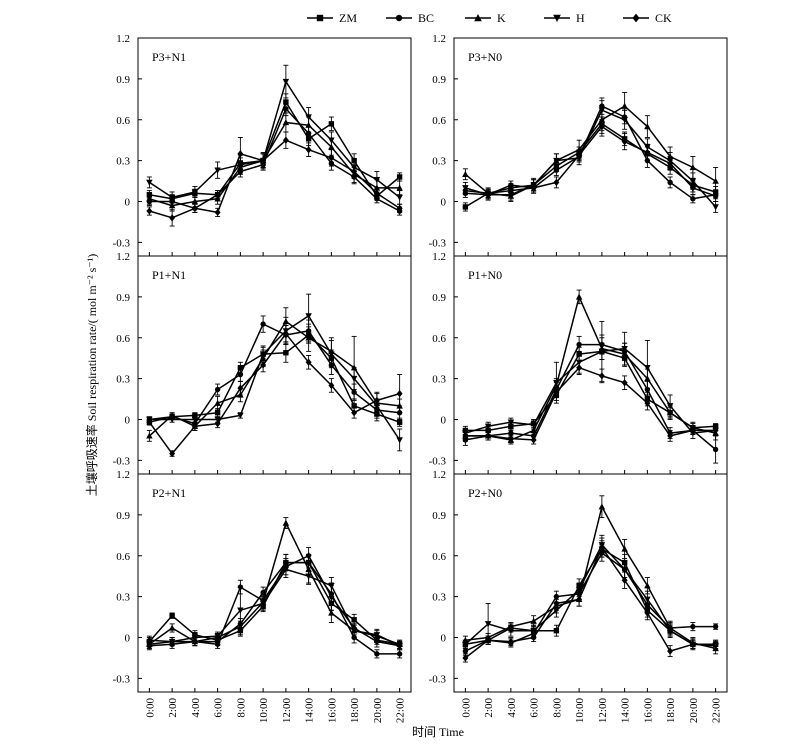  Describe the element at coordinates (626, 711) in the screenshot. I see `x-tick-label: 14:00` at that location.